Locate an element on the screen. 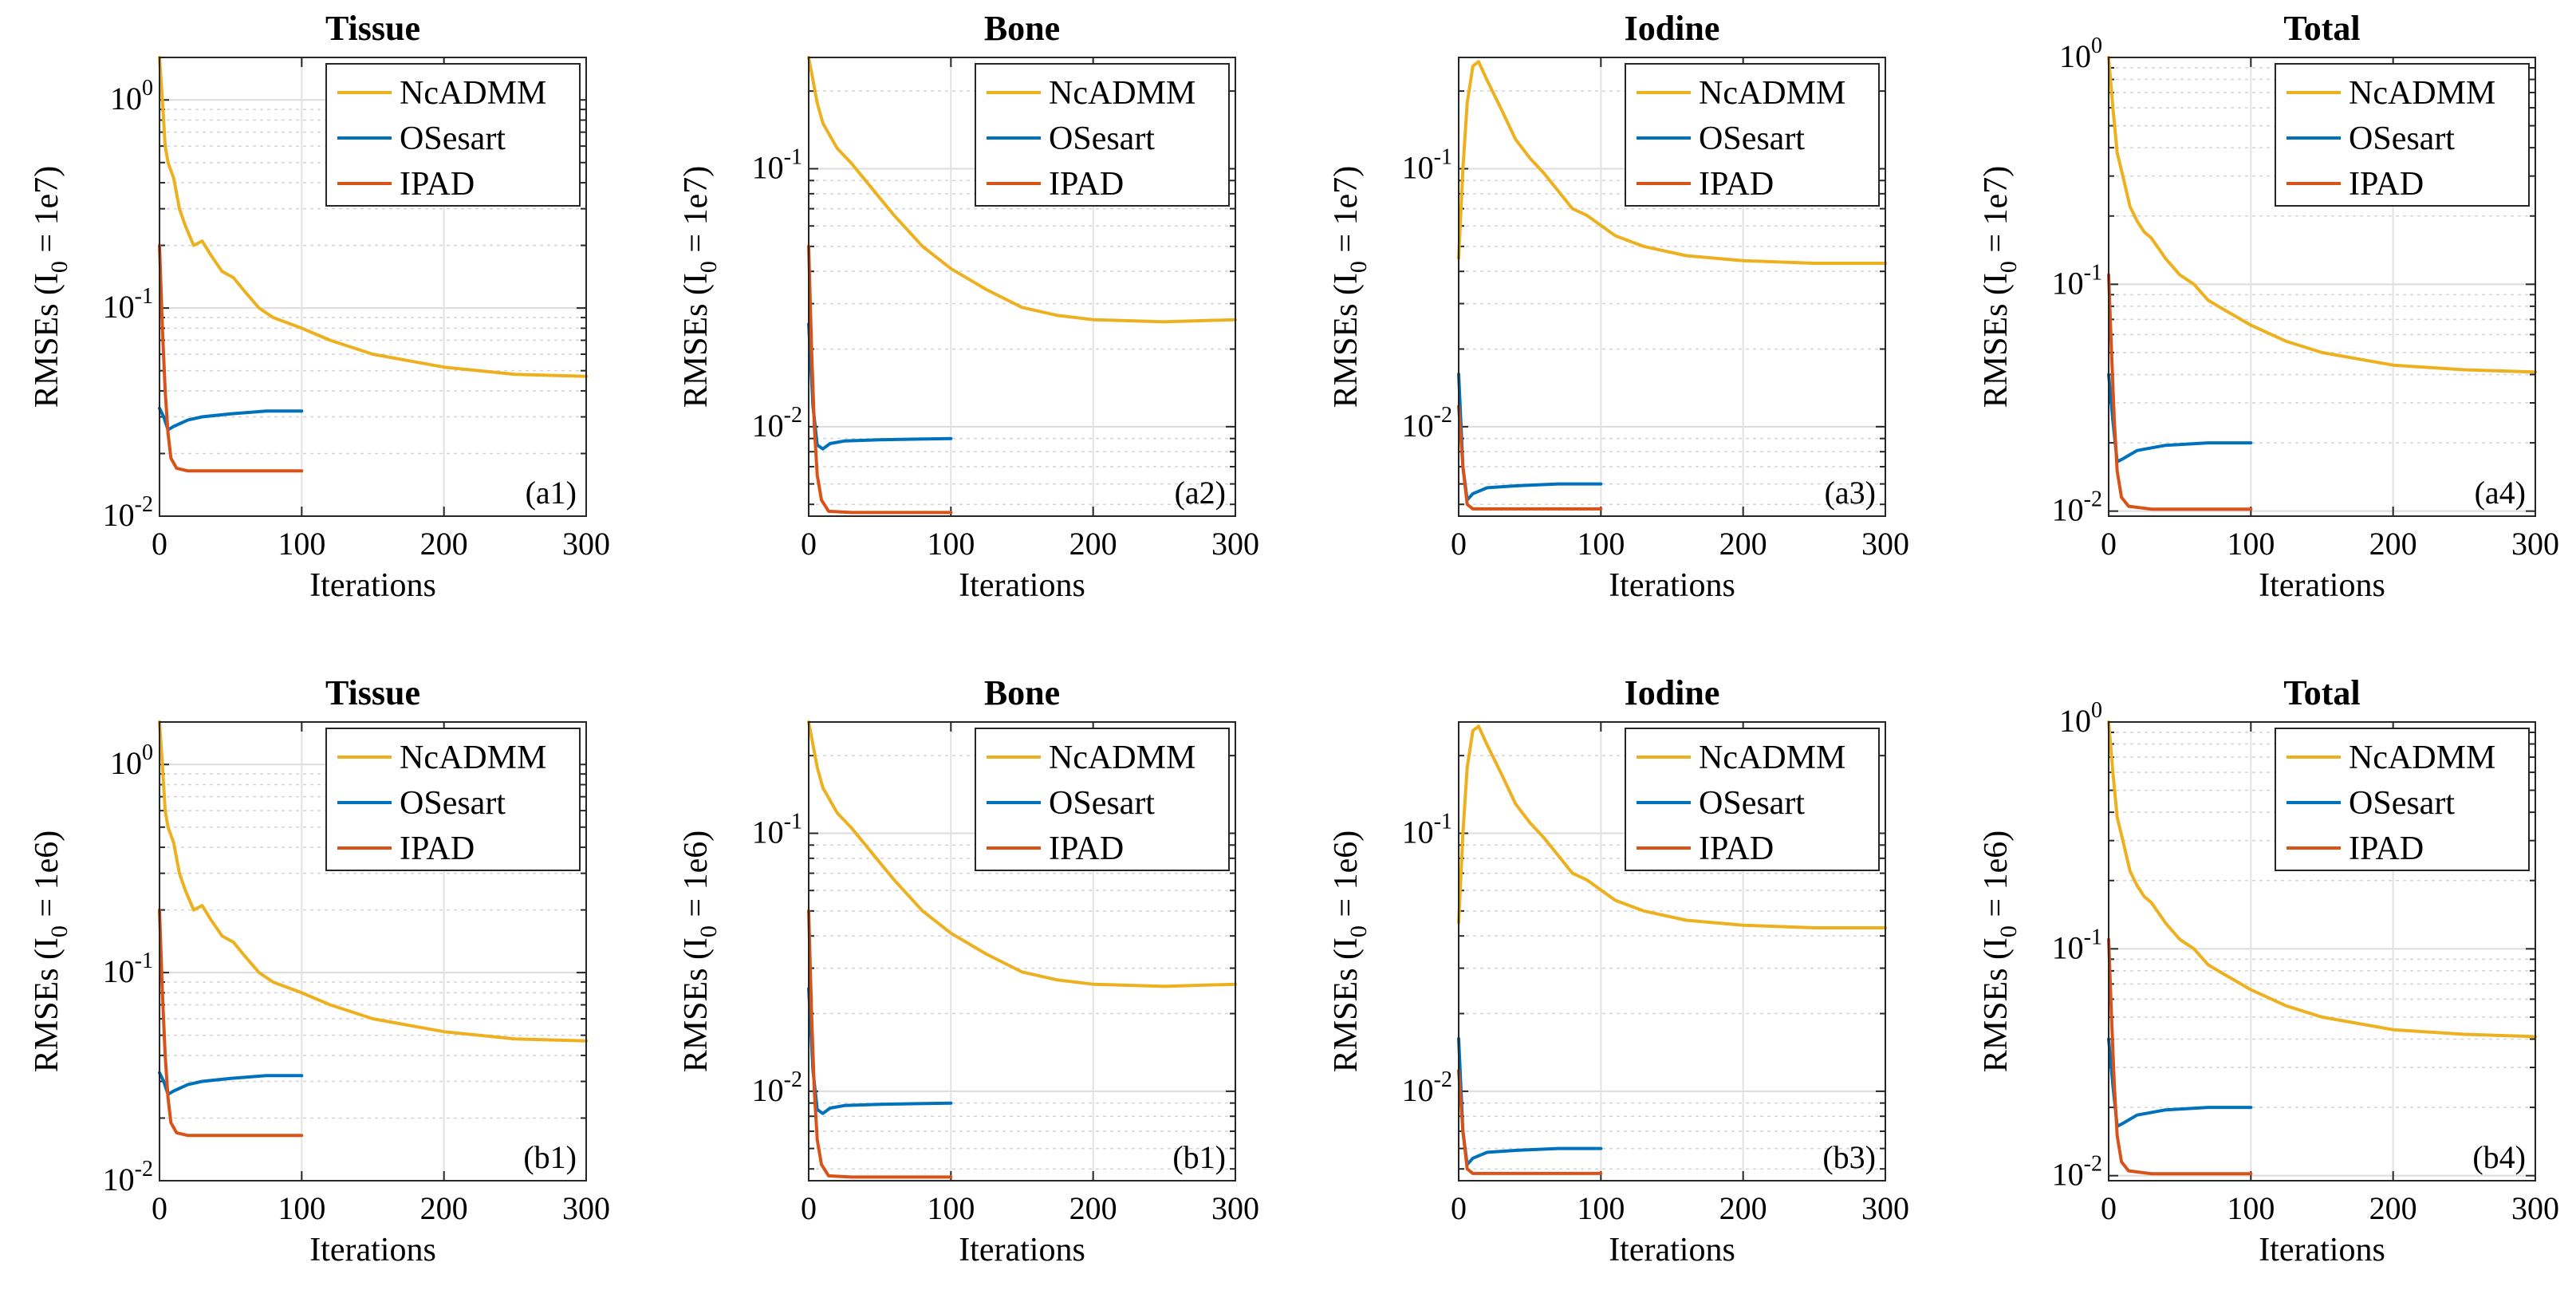 The height and width of the screenshot is (1294, 2576). y-axis-label-suffix: = 1e6) is located at coordinates (1346, 877).